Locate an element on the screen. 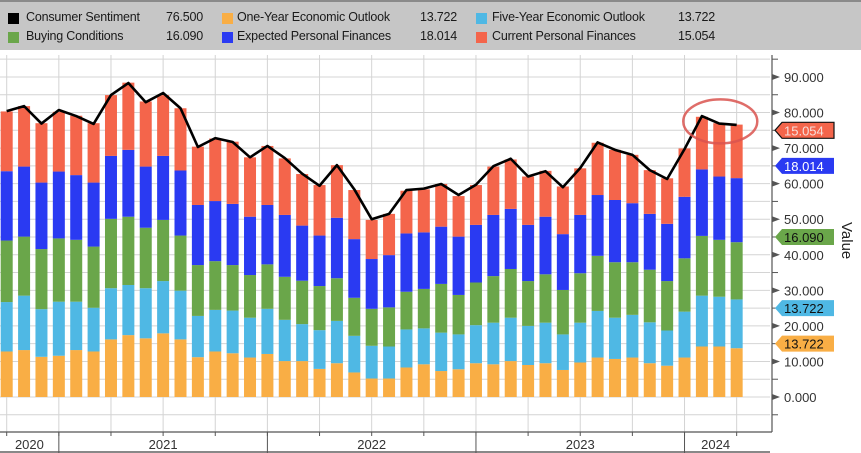 The height and width of the screenshot is (453, 861). x-axis-band-right is located at coordinates (815, 442).